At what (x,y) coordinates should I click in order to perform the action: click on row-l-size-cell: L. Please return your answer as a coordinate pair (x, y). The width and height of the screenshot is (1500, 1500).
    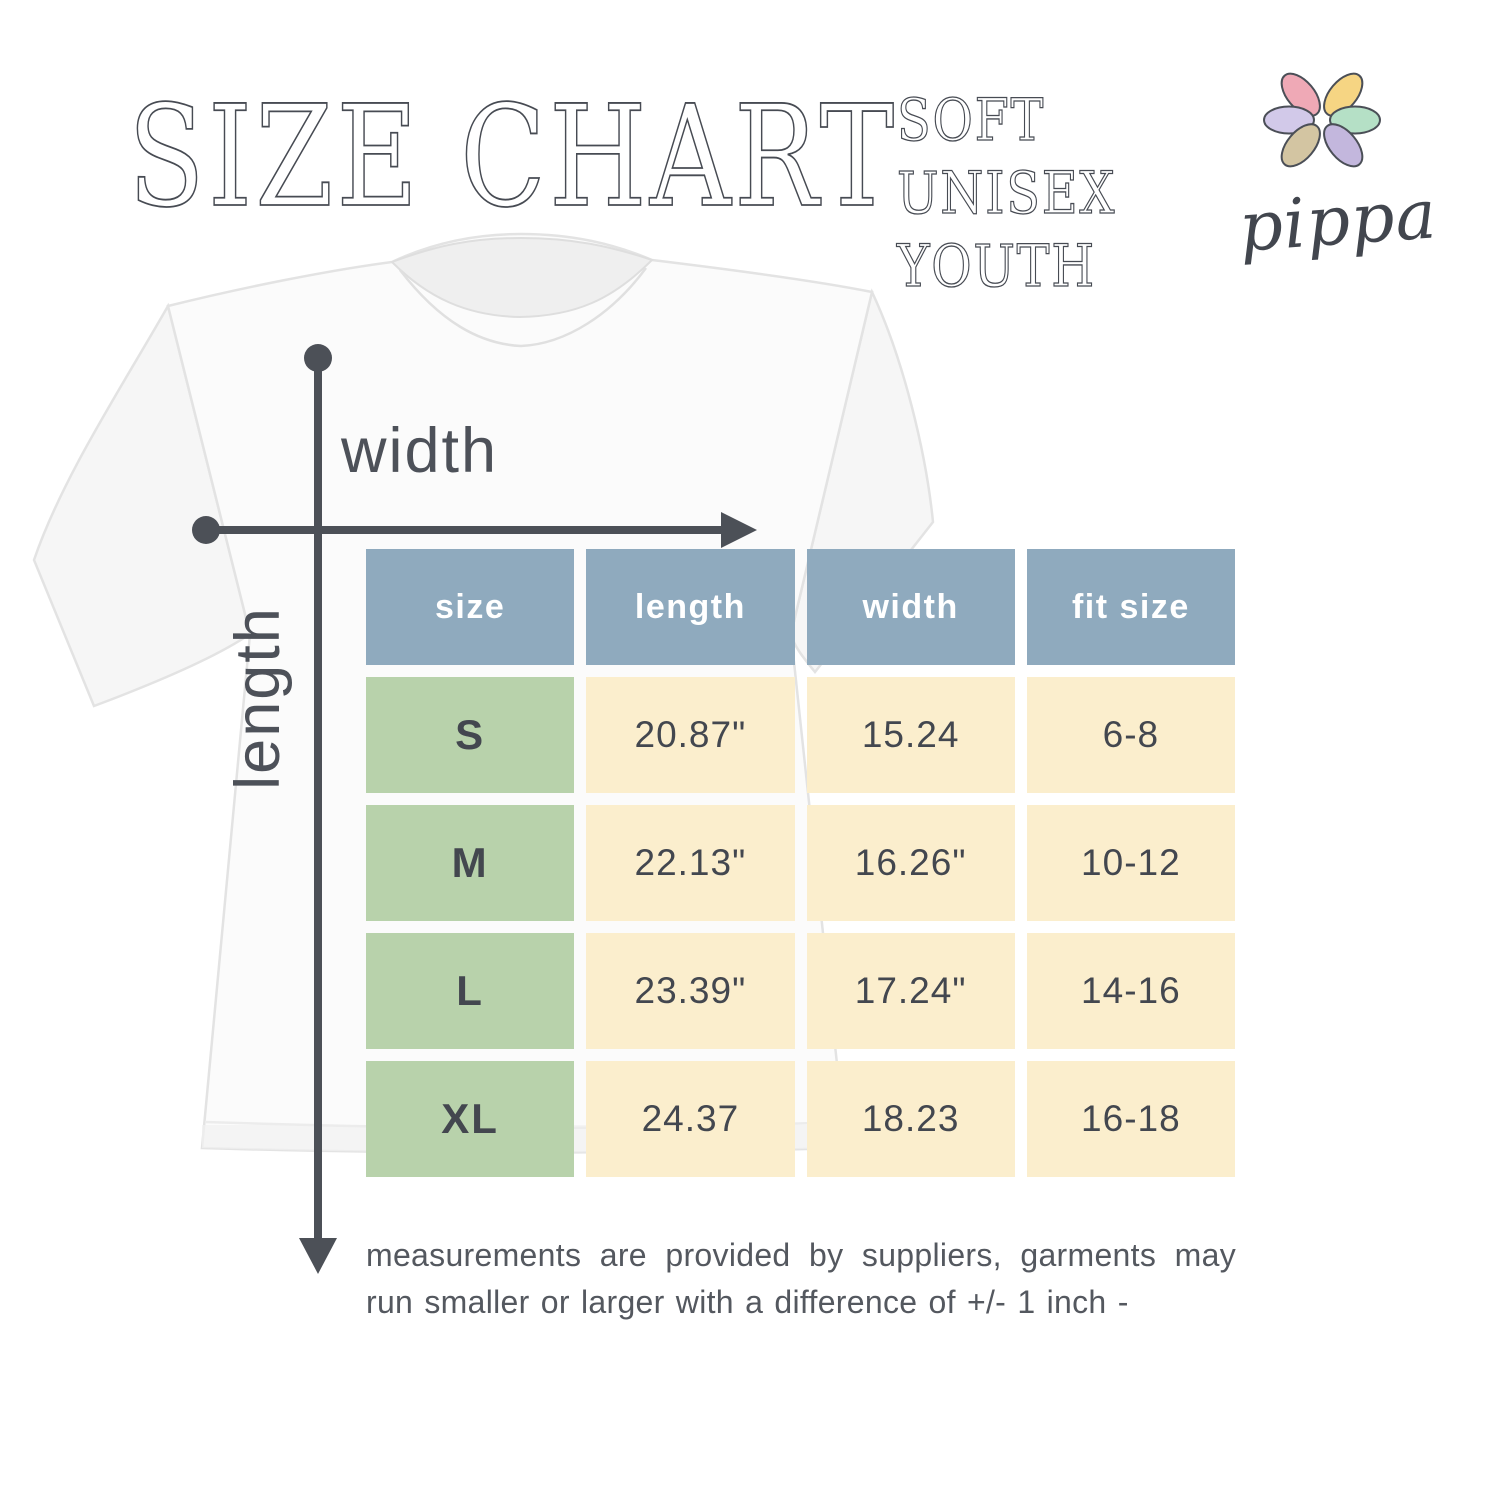
    Looking at the image, I should click on (470, 991).